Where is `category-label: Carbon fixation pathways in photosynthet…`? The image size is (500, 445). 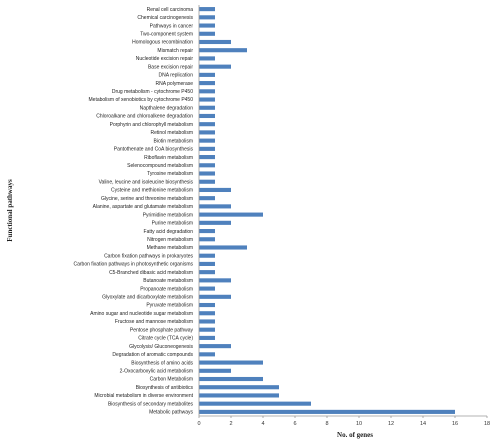
category-label: Carbon fixation pathways in photosynthet… is located at coordinates (133, 265).